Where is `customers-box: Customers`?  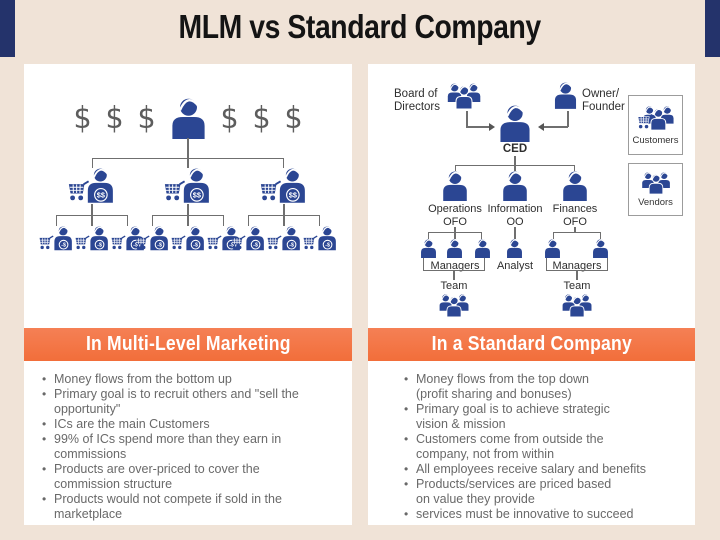
customers-box: Customers is located at coordinates (655, 125).